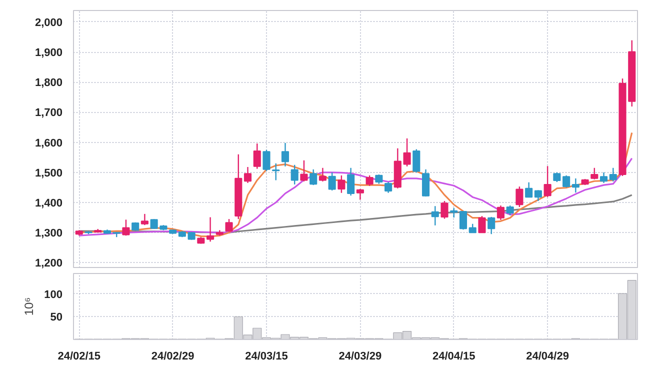 This screenshot has height=366, width=647. What do you see at coordinates (172, 356) in the screenshot?
I see `x-tick-label: 24/02/29` at bounding box center [172, 356].